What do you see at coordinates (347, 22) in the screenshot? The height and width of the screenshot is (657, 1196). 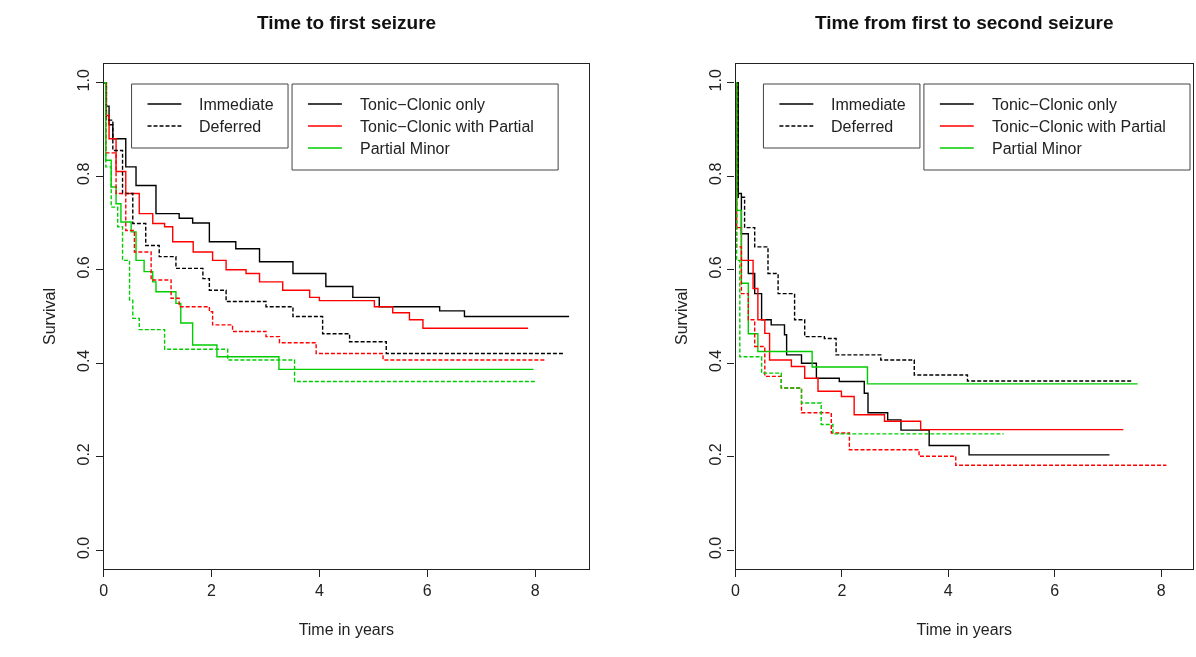 I see `chart-title: Time to first seizure` at bounding box center [347, 22].